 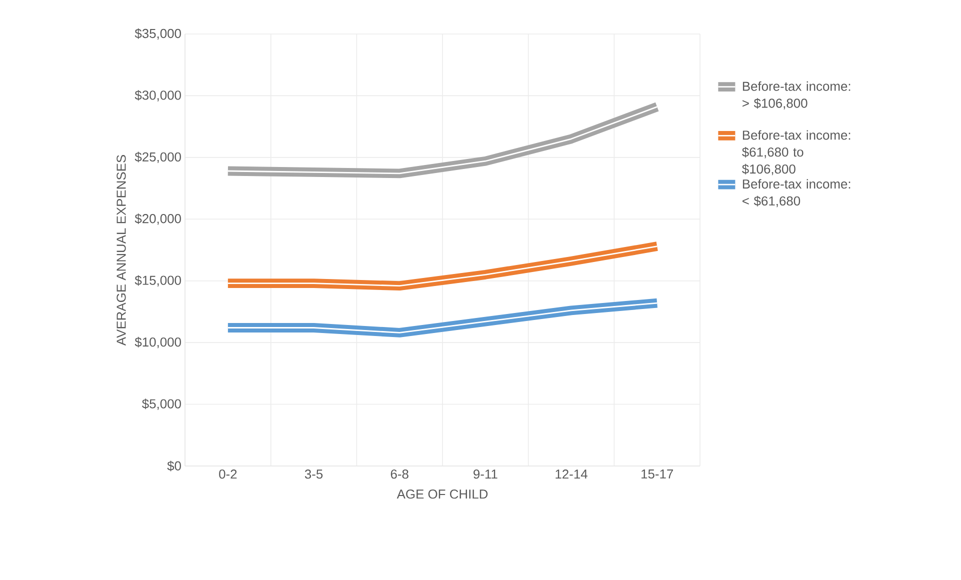 I want to click on y-axis-title: AVERAGE ANNUAL EXPENSES, so click(x=121, y=250).